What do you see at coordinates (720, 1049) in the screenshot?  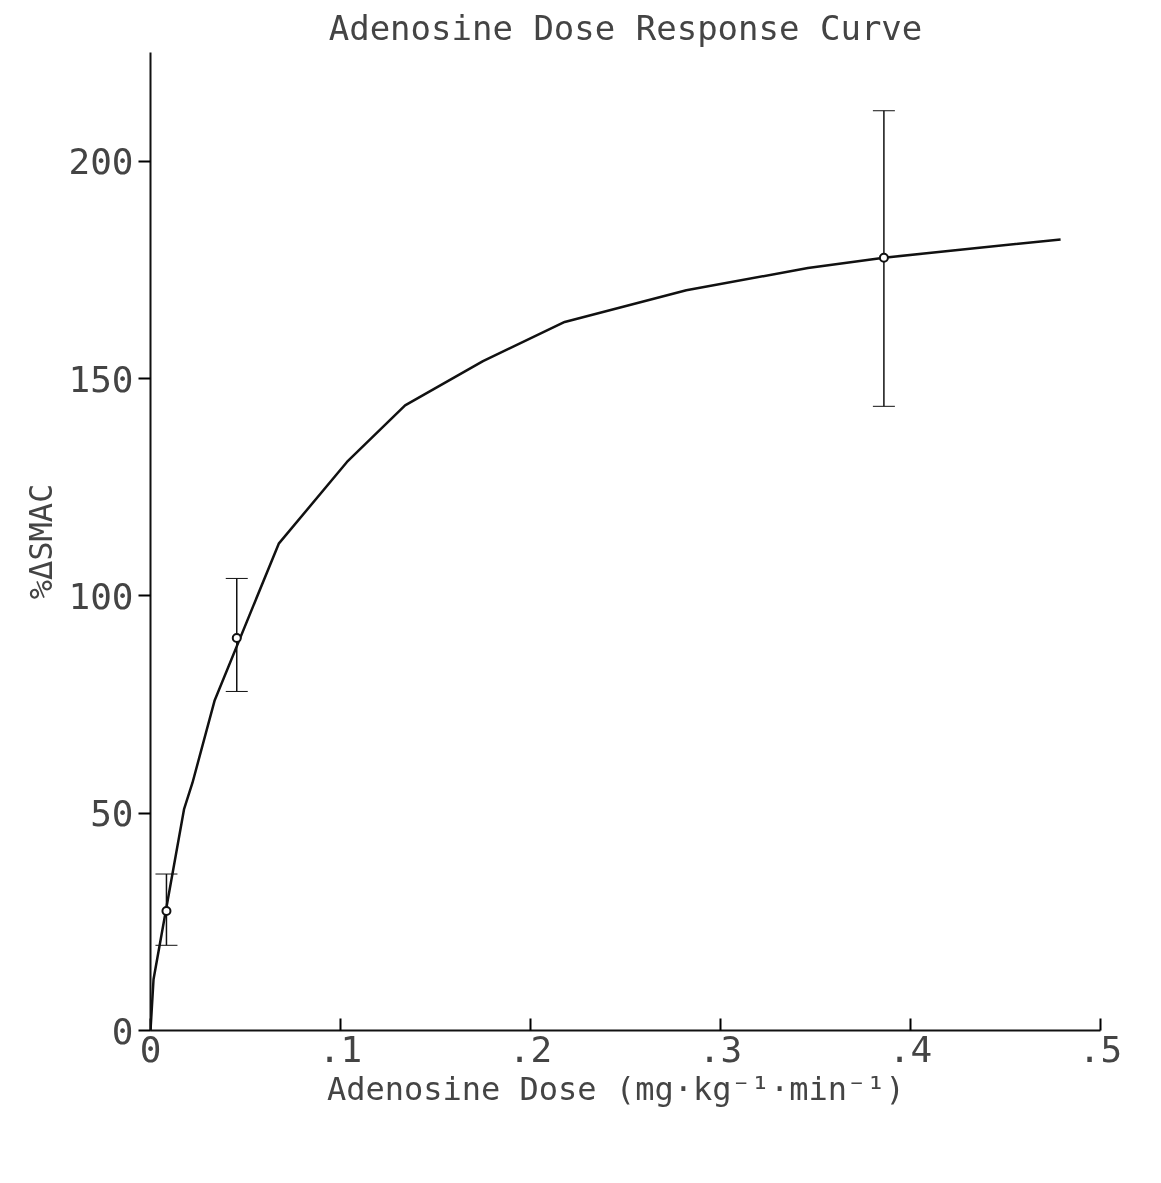 I see `x-tick-label: .3` at bounding box center [720, 1049].